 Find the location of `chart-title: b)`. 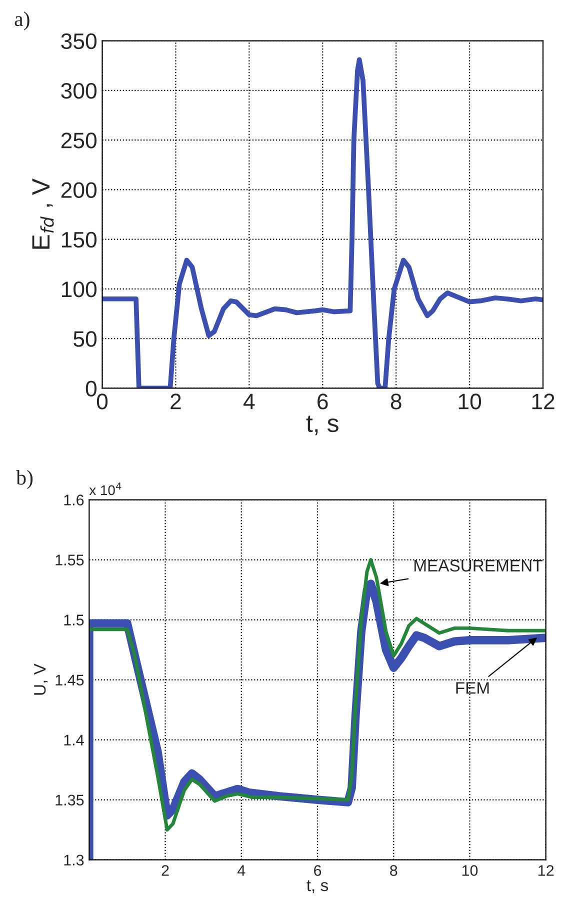

chart-title: b) is located at coordinates (24, 479).